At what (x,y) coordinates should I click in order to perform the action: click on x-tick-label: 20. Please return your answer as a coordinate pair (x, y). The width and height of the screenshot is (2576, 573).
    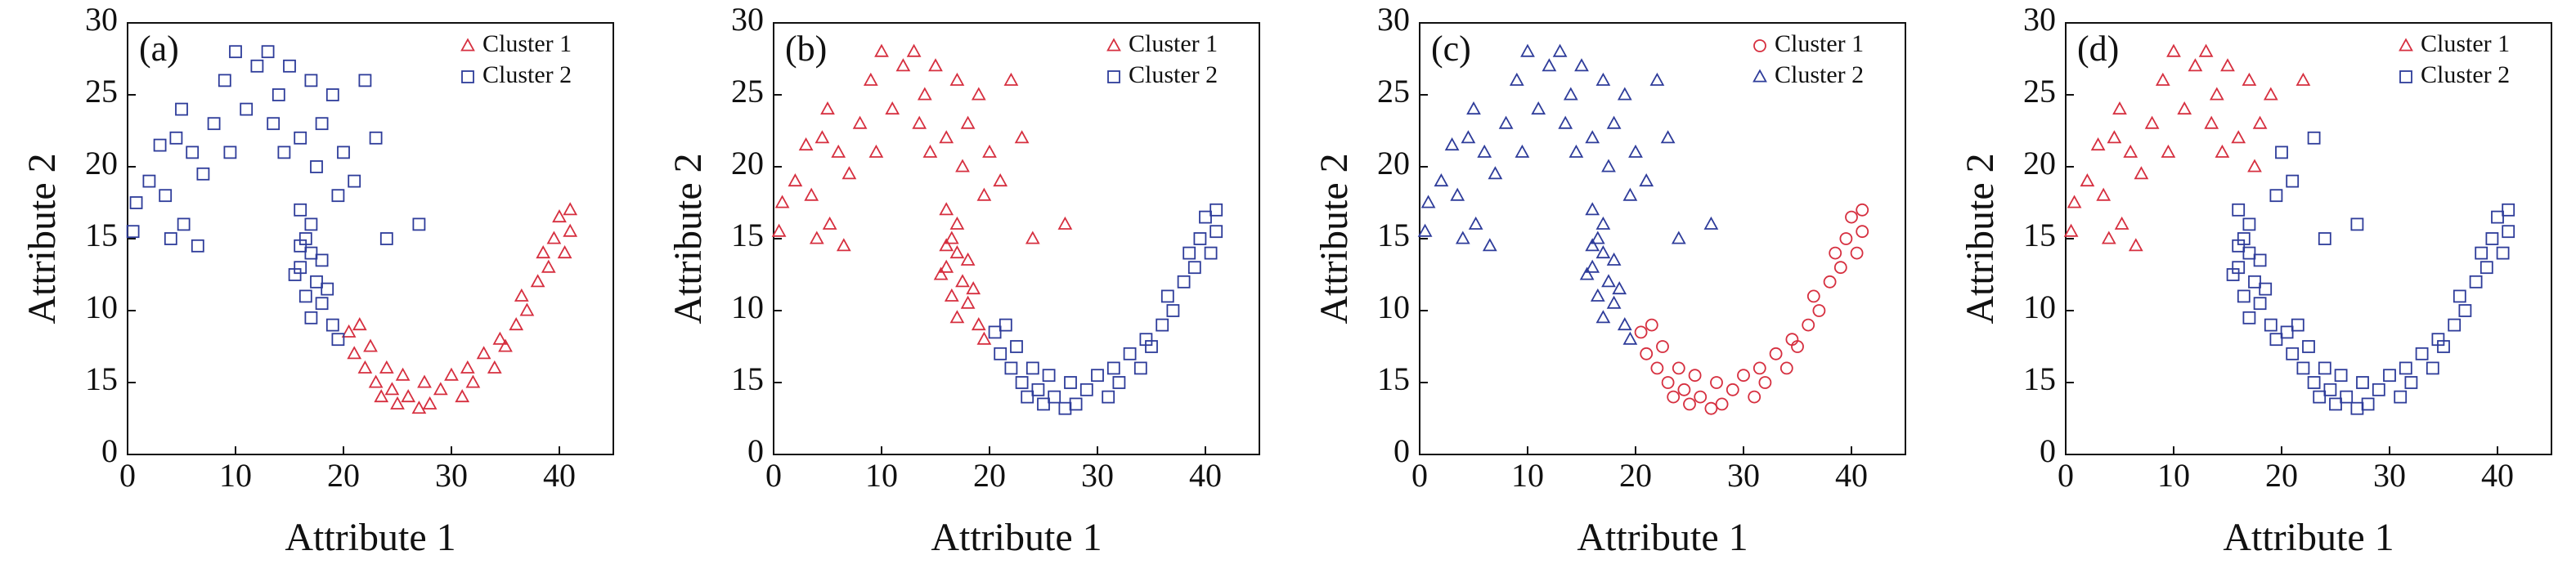
    Looking at the image, I should click on (1635, 475).